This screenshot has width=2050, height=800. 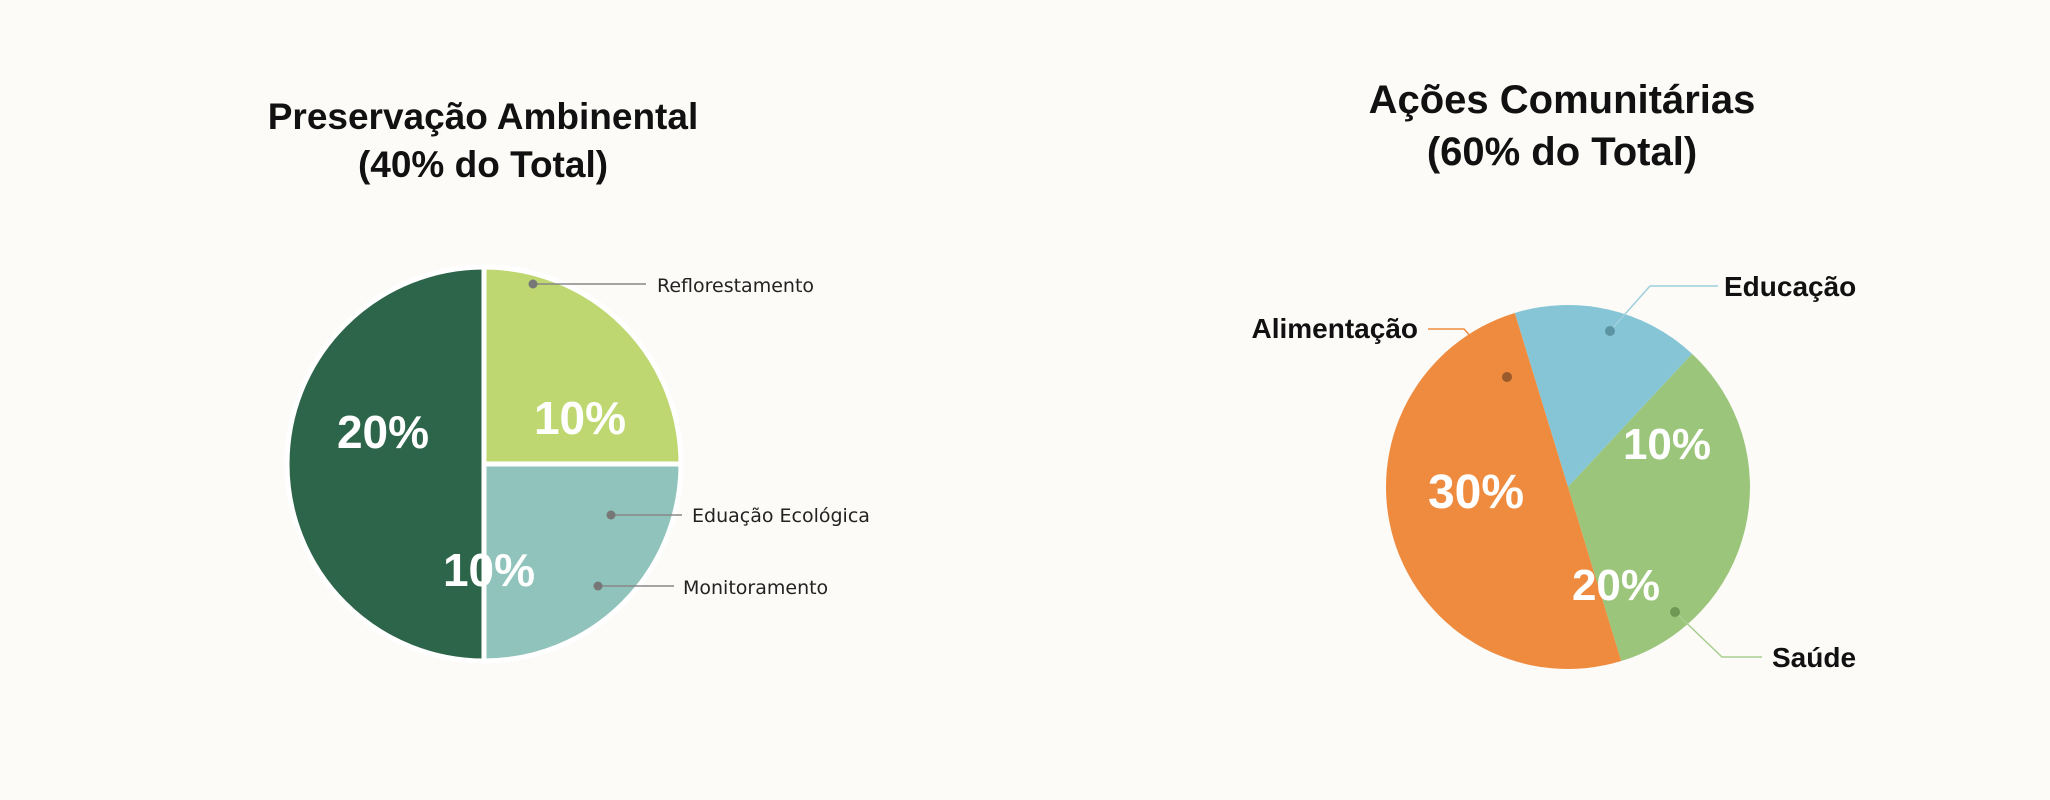 What do you see at coordinates (1790, 286) in the screenshot?
I see `callout-label-educacao: Educação` at bounding box center [1790, 286].